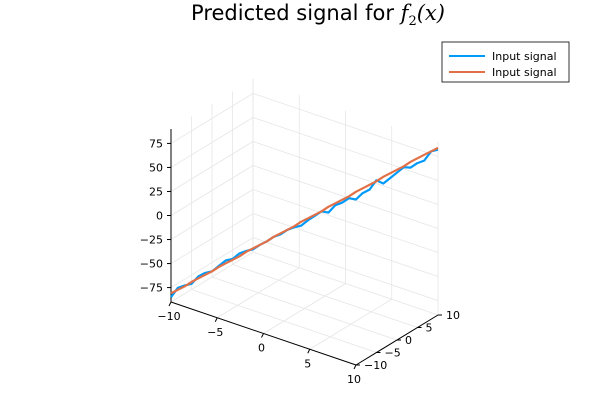  What do you see at coordinates (429, 328) in the screenshot?
I see `y-tick-label-3: 5` at bounding box center [429, 328].